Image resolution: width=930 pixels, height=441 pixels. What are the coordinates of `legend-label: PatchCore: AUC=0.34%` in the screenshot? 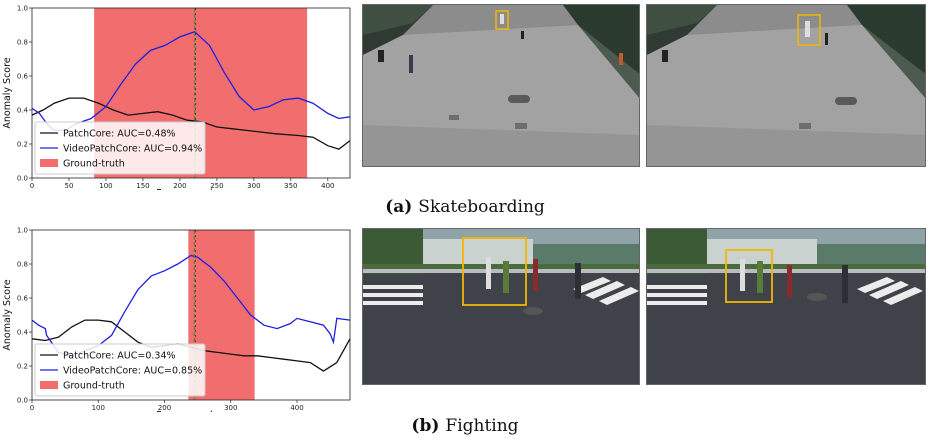 It's located at (119, 356).